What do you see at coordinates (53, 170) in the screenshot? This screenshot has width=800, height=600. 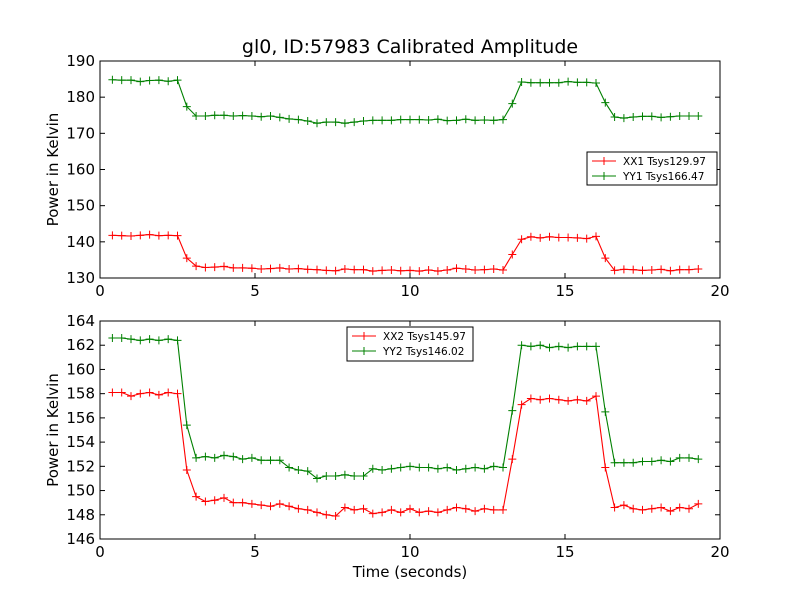 I see `y-axis-label: Power in Kelvin` at bounding box center [53, 170].